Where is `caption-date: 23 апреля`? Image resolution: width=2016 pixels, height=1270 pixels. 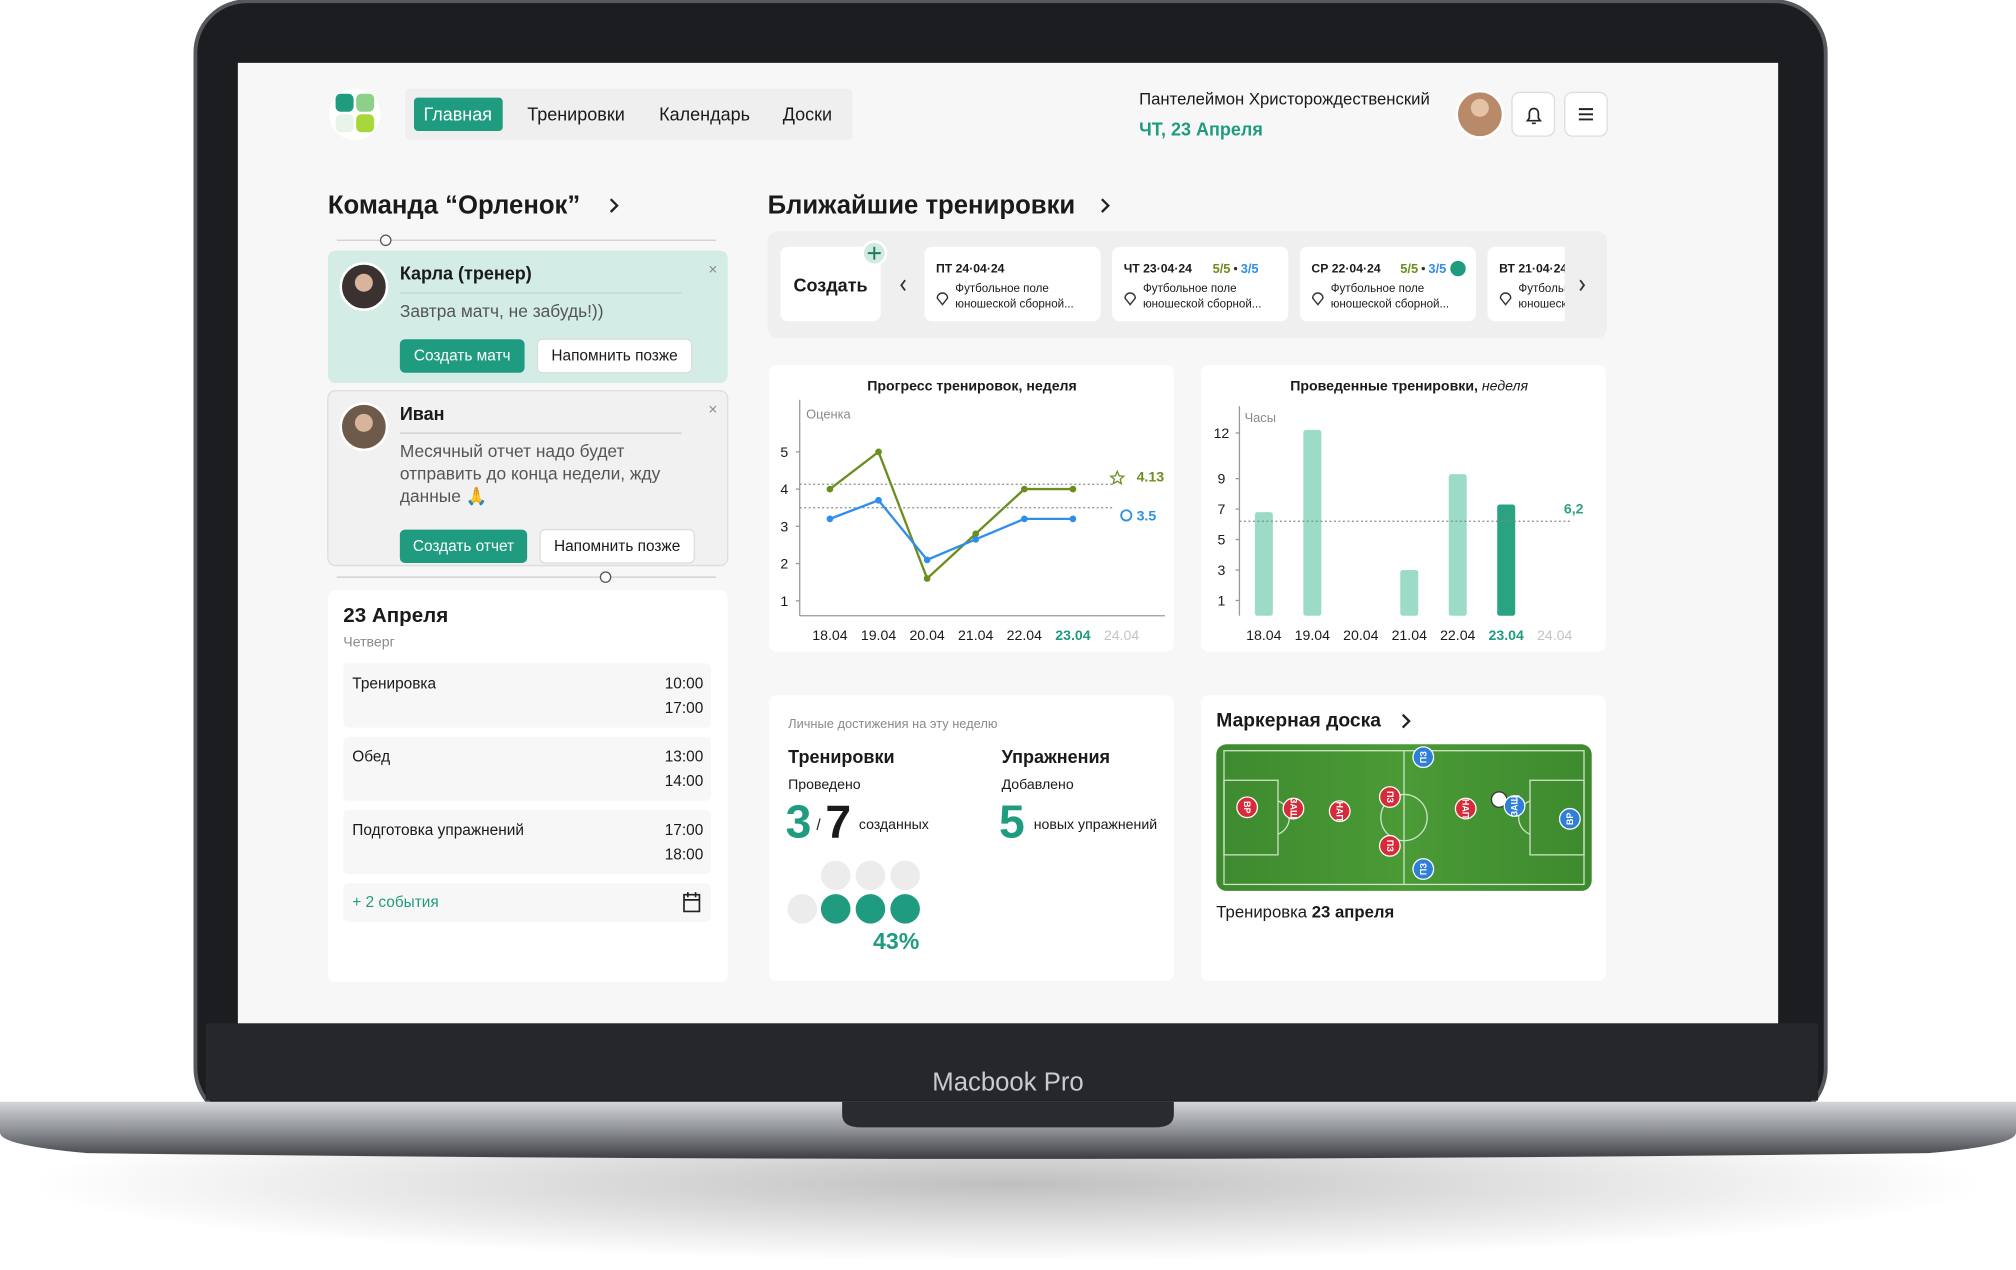 caption-date: 23 апреля is located at coordinates (1353, 911).